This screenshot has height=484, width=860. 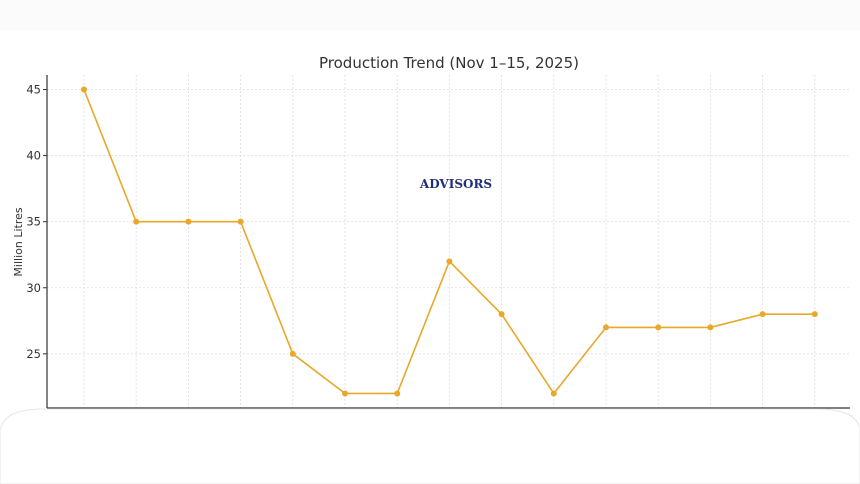 I want to click on y-tick-label: 35, so click(x=33, y=222).